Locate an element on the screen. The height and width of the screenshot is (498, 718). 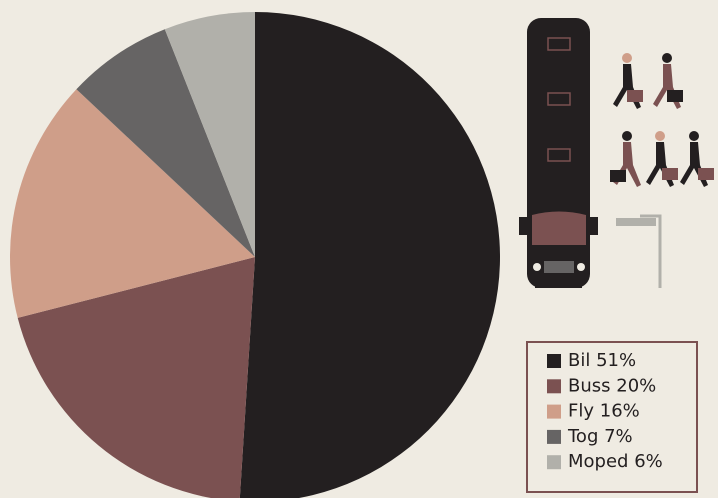
legend-label: Moped 6% is located at coordinates (615, 461).